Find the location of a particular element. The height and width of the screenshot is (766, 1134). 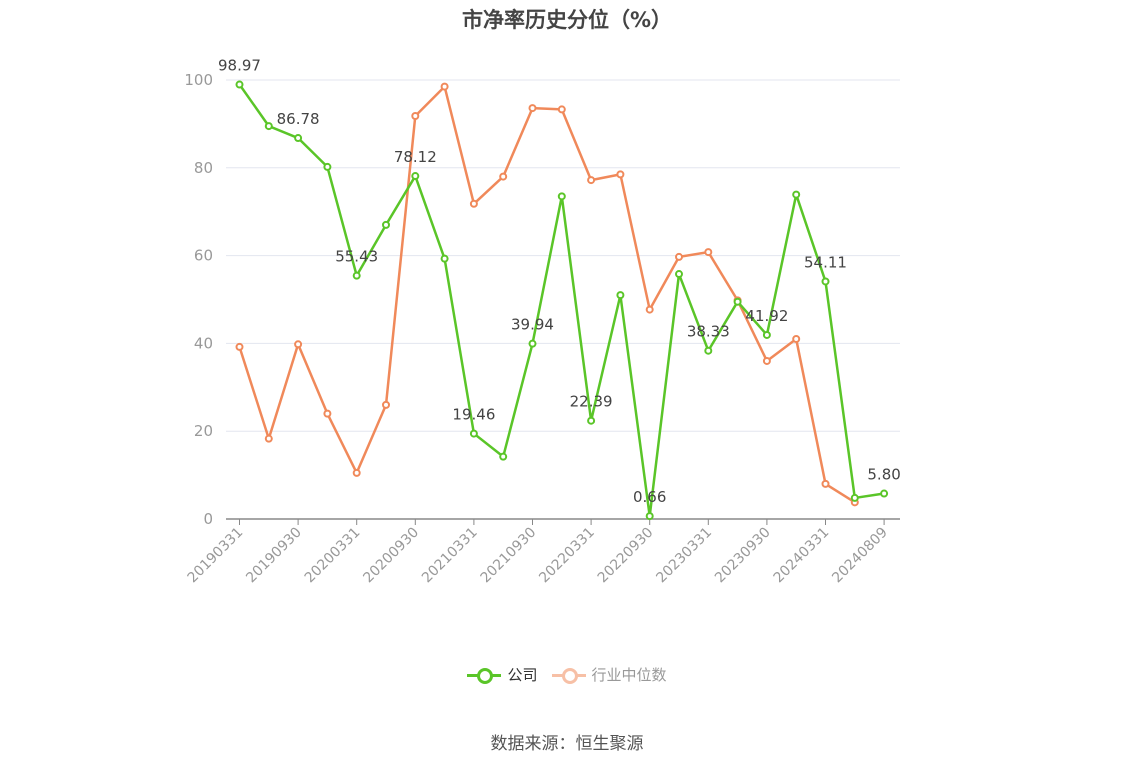

legend-label-industry-median: 行业中位数 is located at coordinates (629, 675).